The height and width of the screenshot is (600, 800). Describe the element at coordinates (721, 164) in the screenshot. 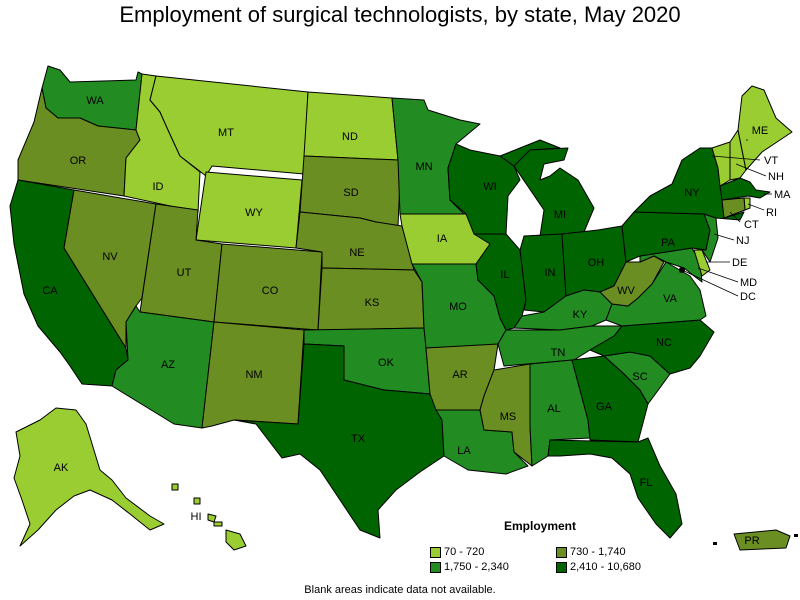

I see `state-vt` at that location.